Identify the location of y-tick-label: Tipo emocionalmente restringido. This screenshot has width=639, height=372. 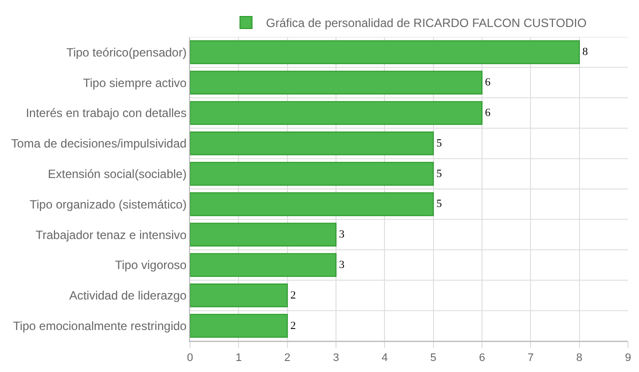
(99, 326).